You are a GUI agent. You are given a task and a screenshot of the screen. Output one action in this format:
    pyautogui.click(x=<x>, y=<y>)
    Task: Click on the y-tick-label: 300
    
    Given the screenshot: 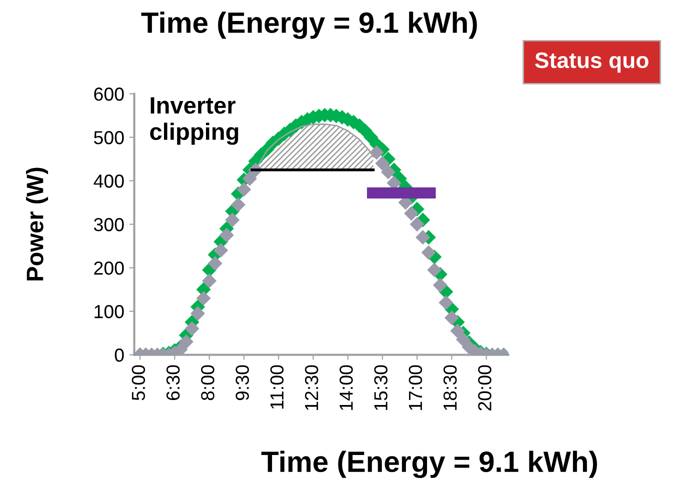 What is the action you would take?
    pyautogui.click(x=109, y=225)
    